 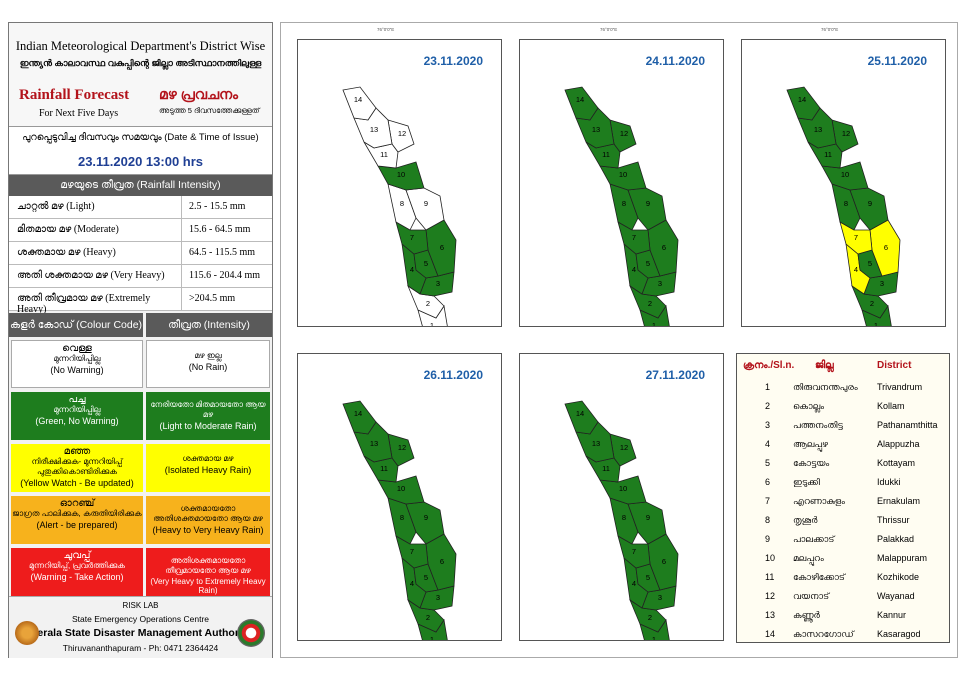 What do you see at coordinates (209, 110) in the screenshot?
I see `next-five-days-ml: അടുത്ത 5 ദിവസത്തേക്കുള്ളത്` at bounding box center [209, 110].